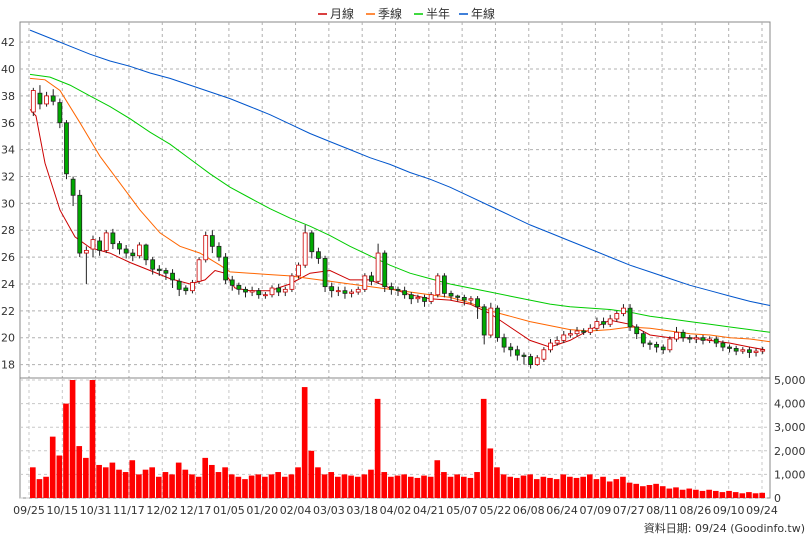  What do you see at coordinates (96, 510) in the screenshot?
I see `x-tick-label: 10/31` at bounding box center [96, 510].